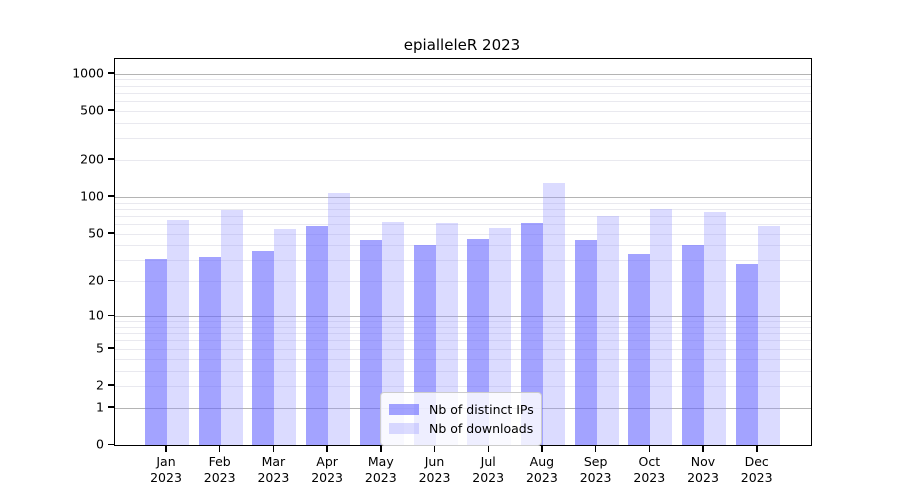 This screenshot has height=500, width=900. I want to click on bar-apr-ips, so click(317, 335).